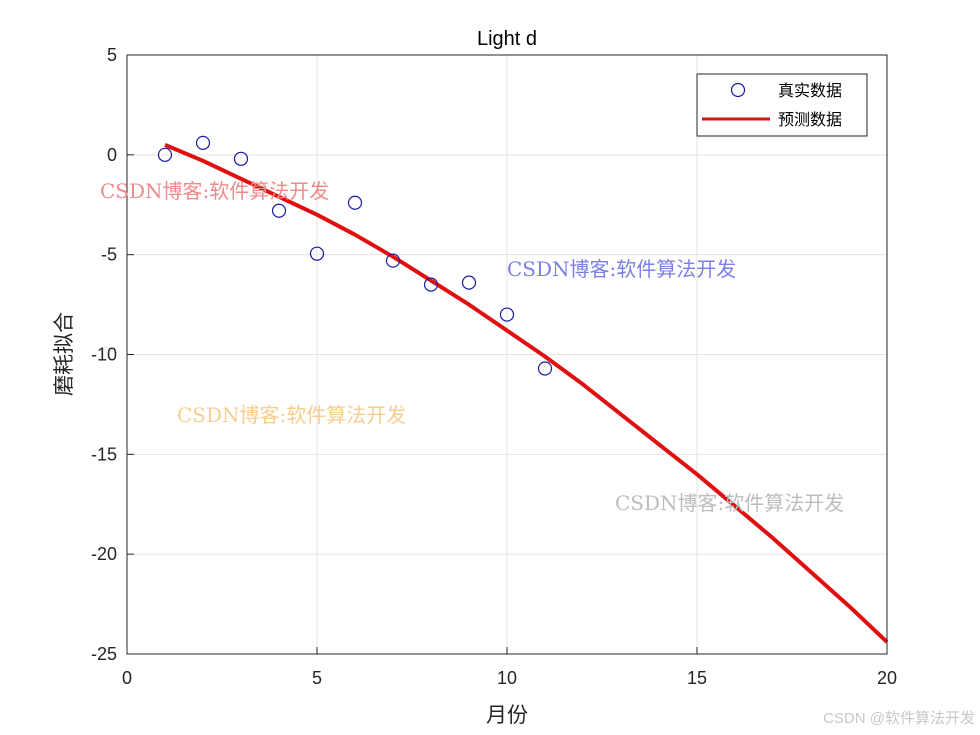  What do you see at coordinates (887, 678) in the screenshot?
I see `x-tick-label: 20` at bounding box center [887, 678].